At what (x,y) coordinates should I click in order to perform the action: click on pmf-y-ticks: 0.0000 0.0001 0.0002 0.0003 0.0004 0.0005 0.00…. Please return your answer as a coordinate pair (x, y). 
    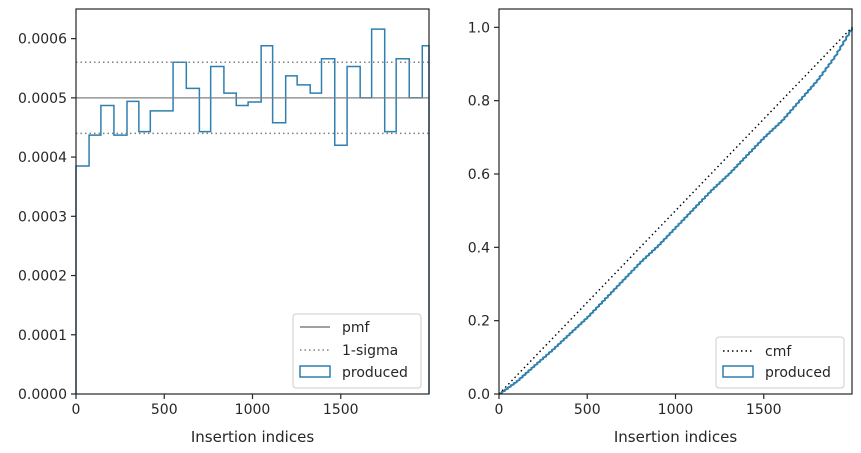
    Looking at the image, I should click on (47, 217).